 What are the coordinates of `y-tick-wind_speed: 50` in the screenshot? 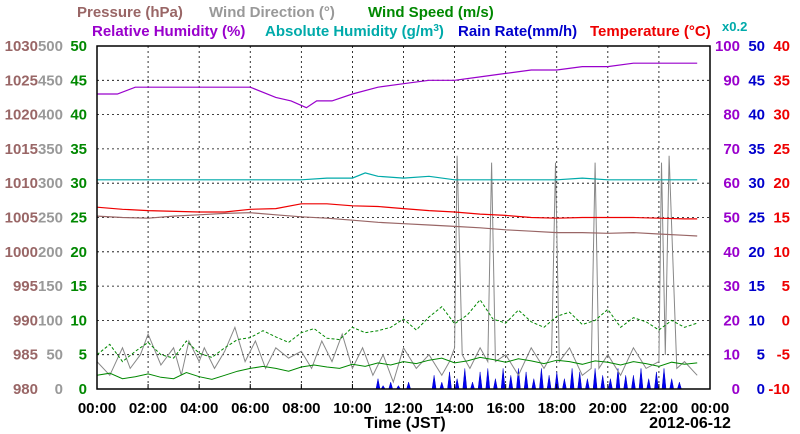 It's located at (78, 46).